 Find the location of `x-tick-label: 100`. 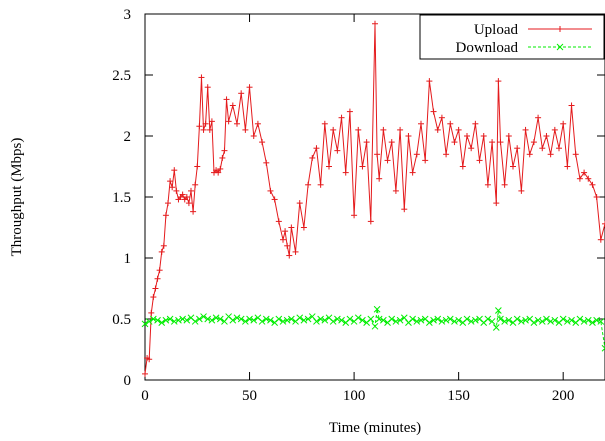

x-tick-label: 100 is located at coordinates (354, 396).